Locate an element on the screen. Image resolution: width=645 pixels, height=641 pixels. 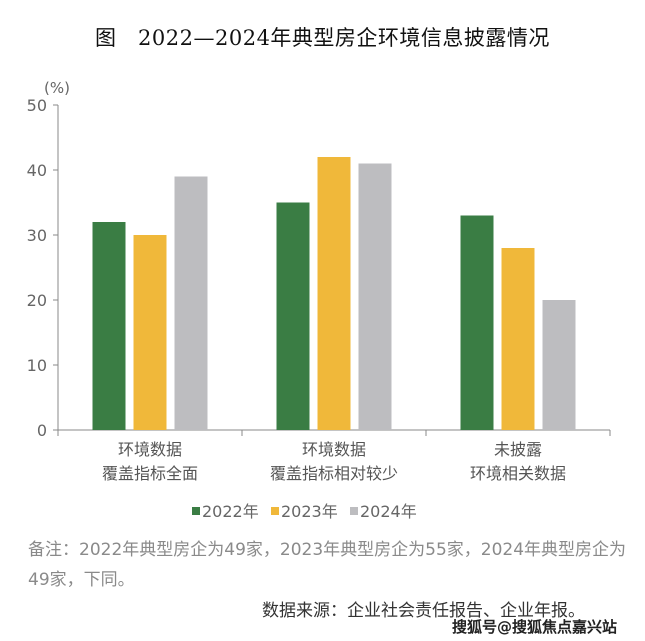
y-tick-label: 10 is located at coordinates (37, 365).